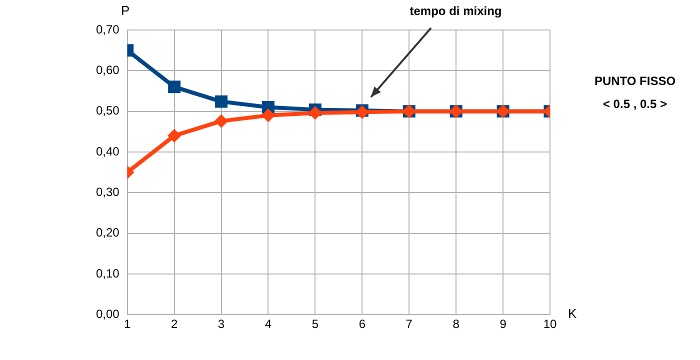 This screenshot has width=700, height=360. What do you see at coordinates (503, 324) in the screenshot?
I see `x-tick-label: 9` at bounding box center [503, 324].